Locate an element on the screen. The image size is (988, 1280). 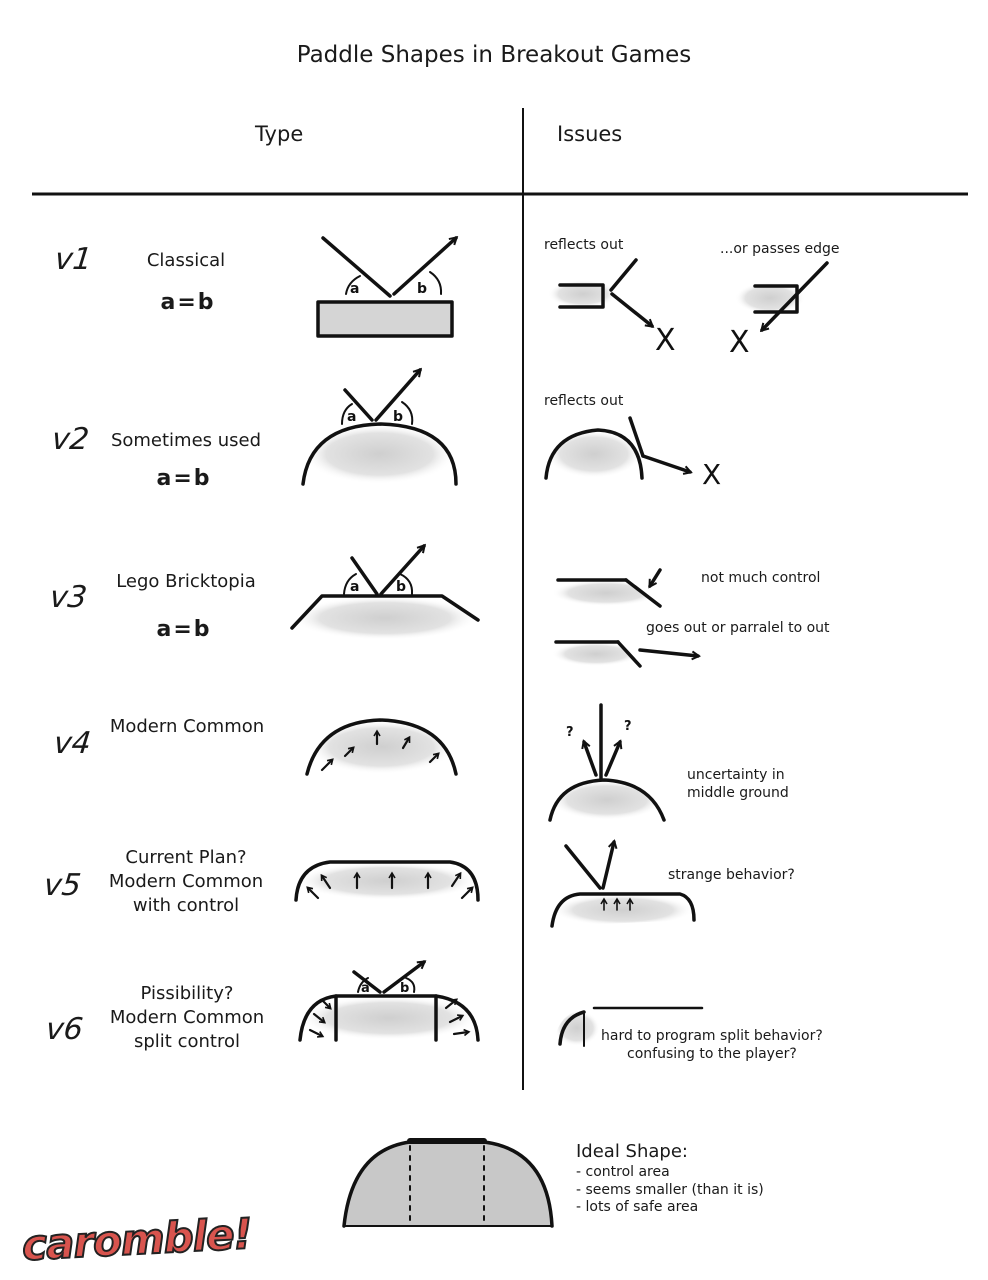
v1-angle-a: a is located at coordinates (354, 289).